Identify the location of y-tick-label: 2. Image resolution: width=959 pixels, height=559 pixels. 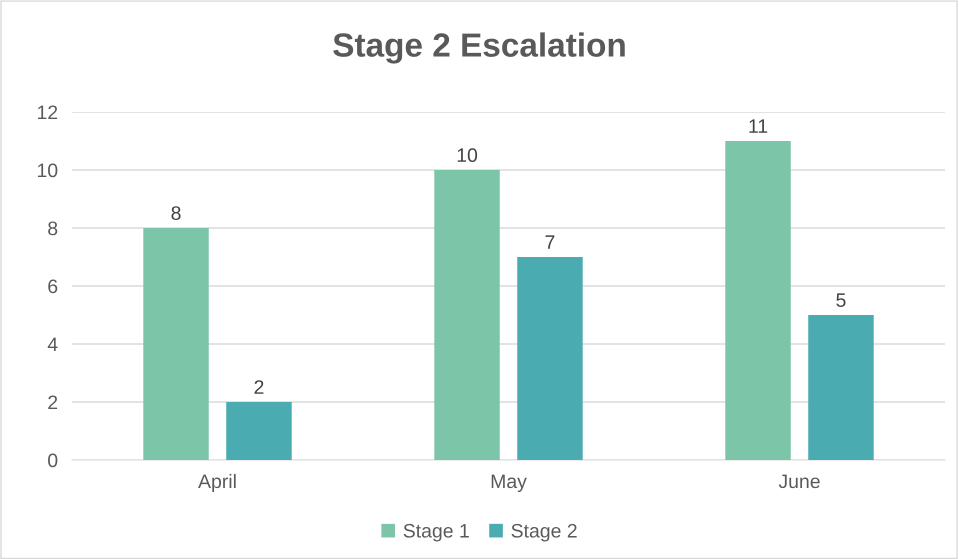
(53, 402).